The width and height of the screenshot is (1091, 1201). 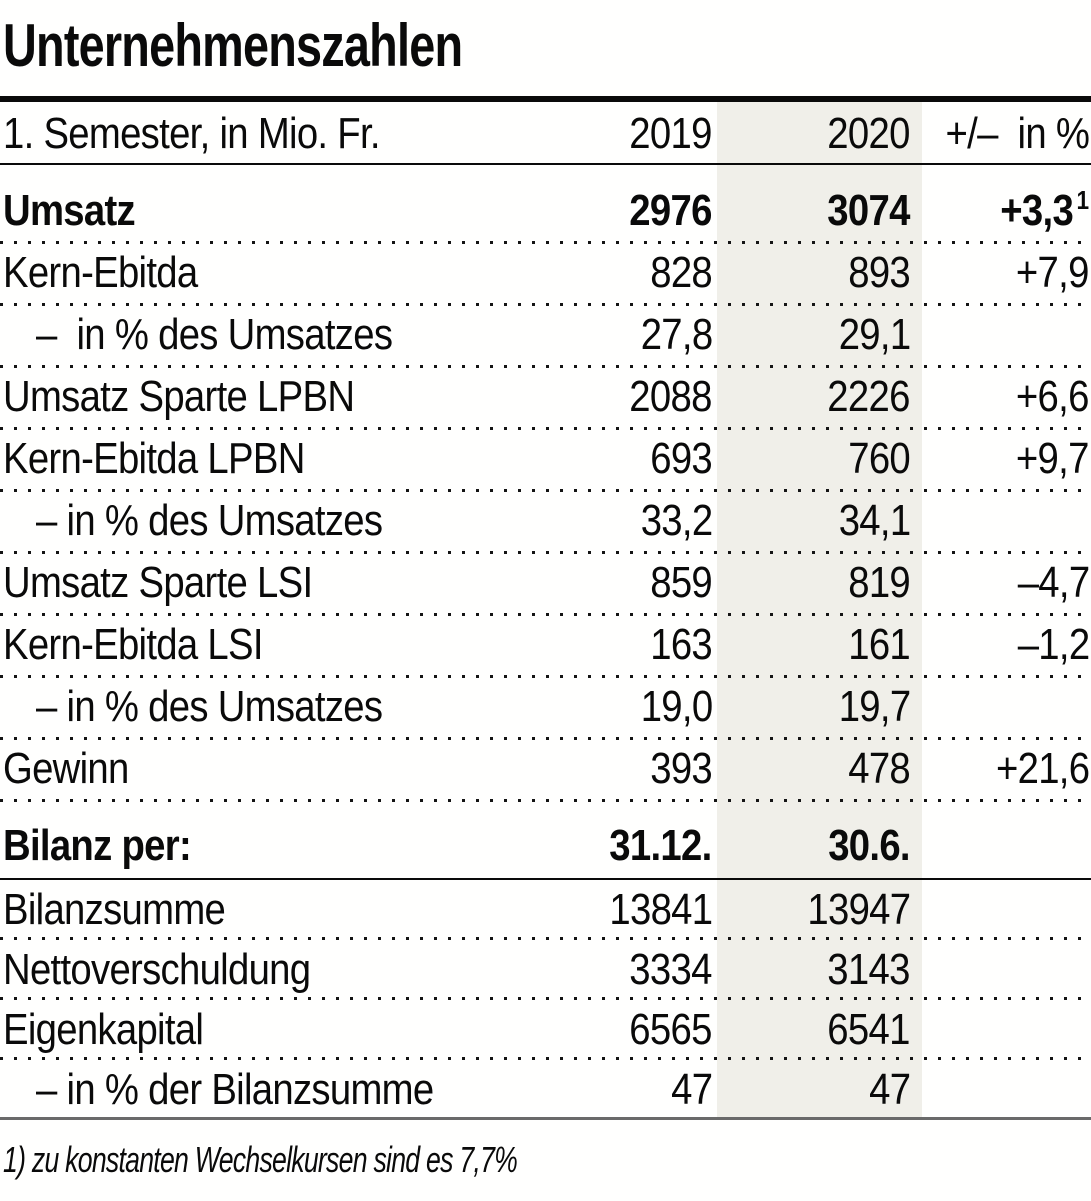 I want to click on value-2020: 2226, so click(x=869, y=396).